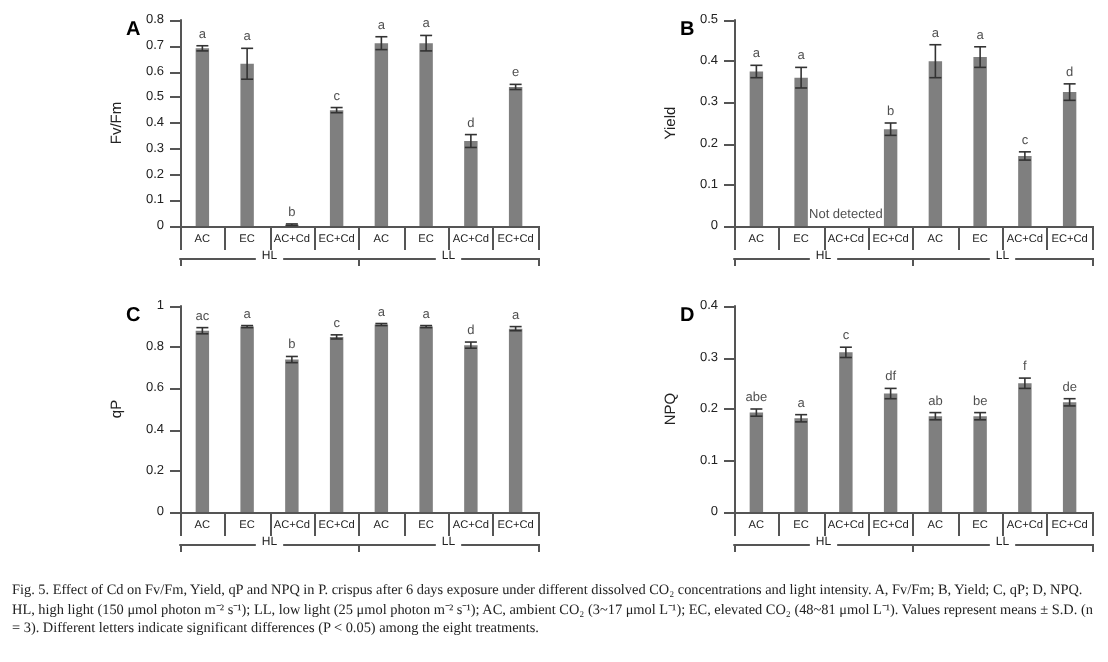  What do you see at coordinates (687, 316) in the screenshot?
I see `chart-title: D` at bounding box center [687, 316].